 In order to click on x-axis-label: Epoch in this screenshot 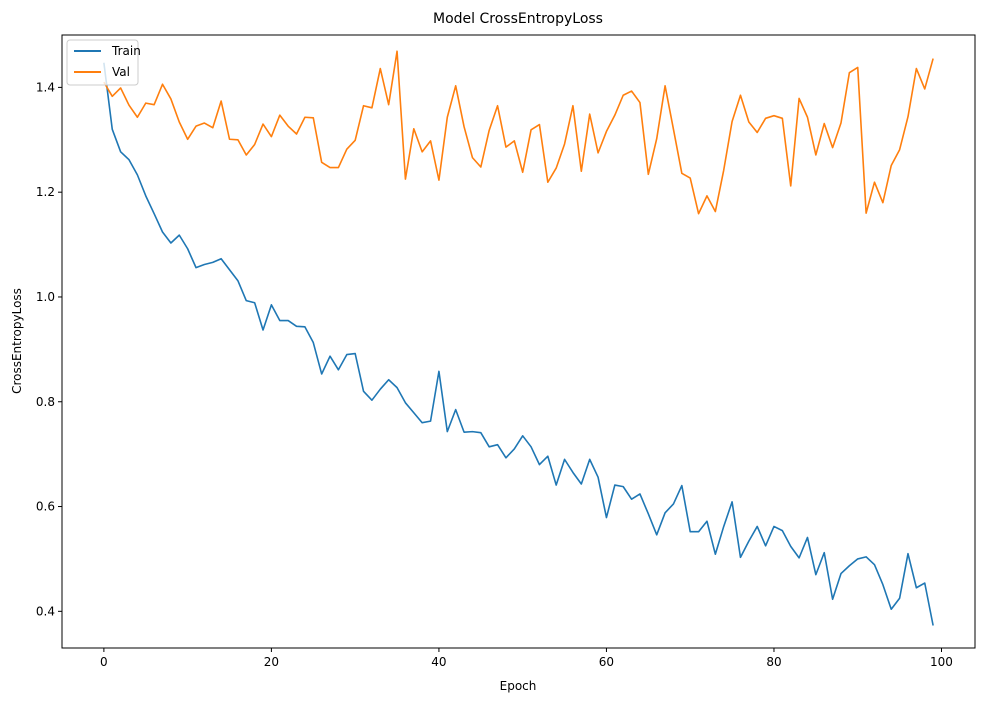, I will do `click(518, 686)`.